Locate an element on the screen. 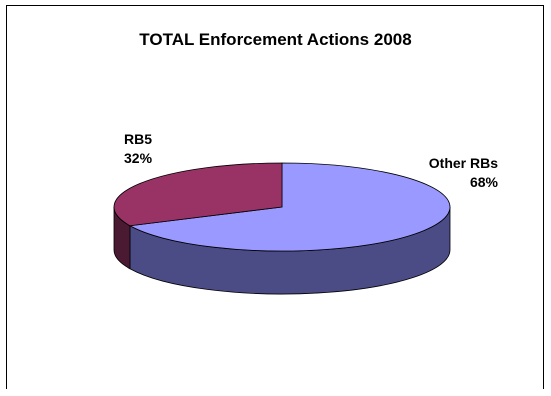 The height and width of the screenshot is (396, 551). slice-name-rb5: RB5 is located at coordinates (138, 139).